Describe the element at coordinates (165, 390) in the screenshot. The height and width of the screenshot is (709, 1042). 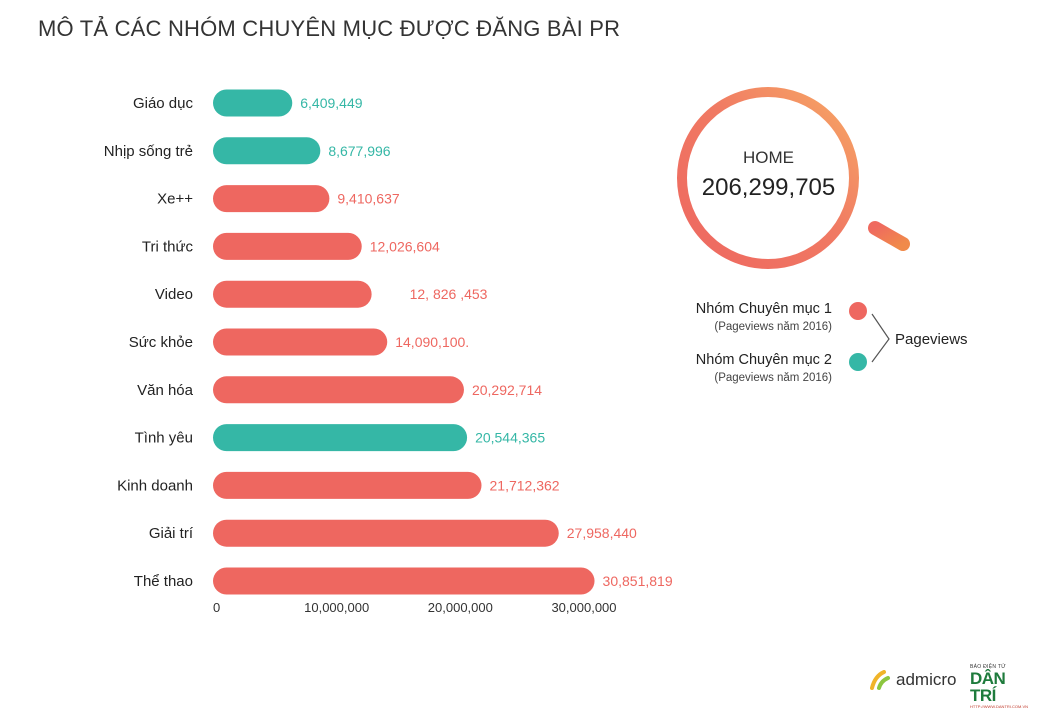
I see `category-label: Văn hóa` at that location.